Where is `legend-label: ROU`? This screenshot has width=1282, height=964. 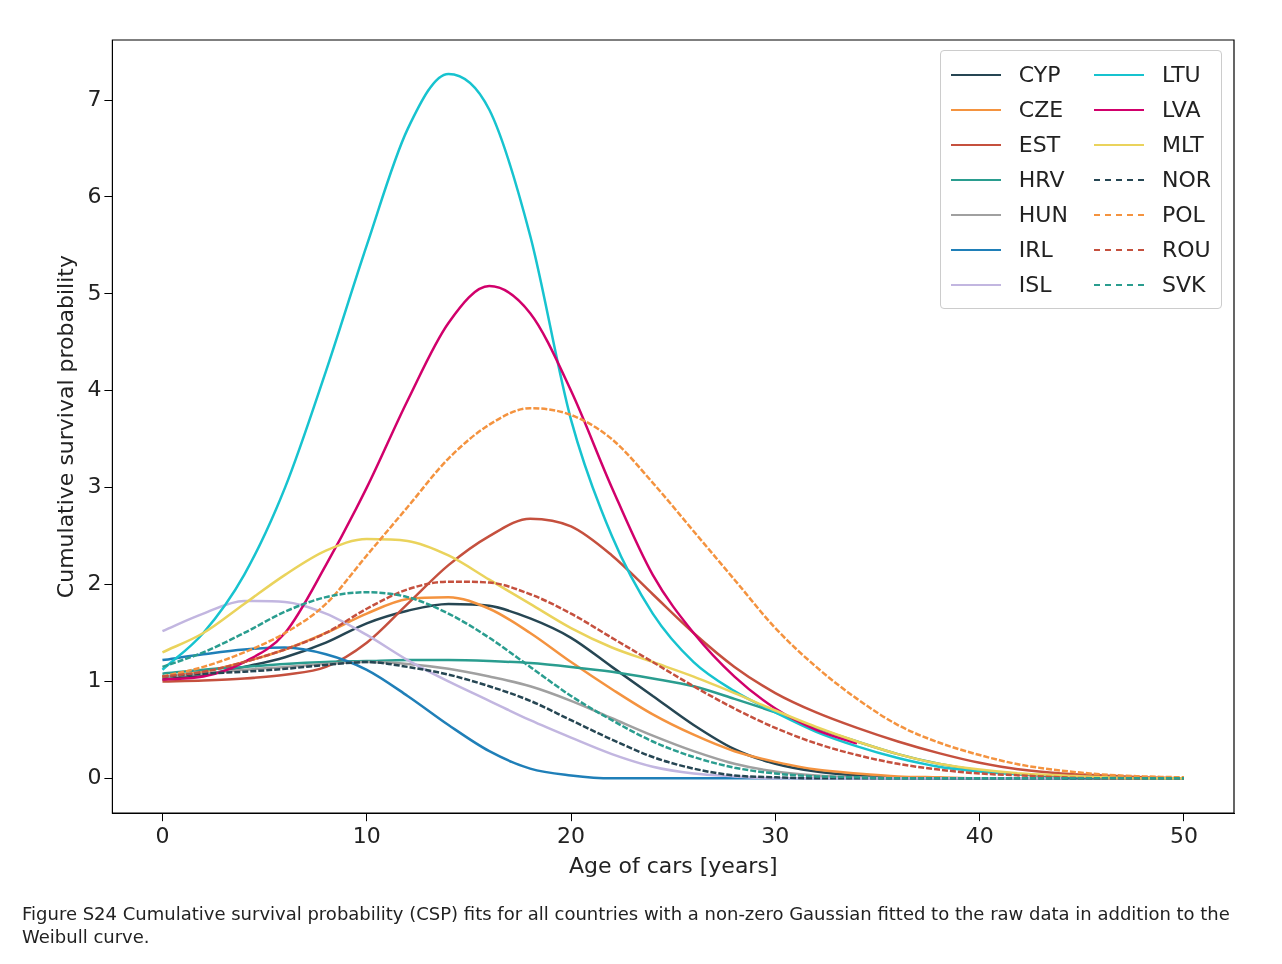 legend-label: ROU is located at coordinates (1186, 249).